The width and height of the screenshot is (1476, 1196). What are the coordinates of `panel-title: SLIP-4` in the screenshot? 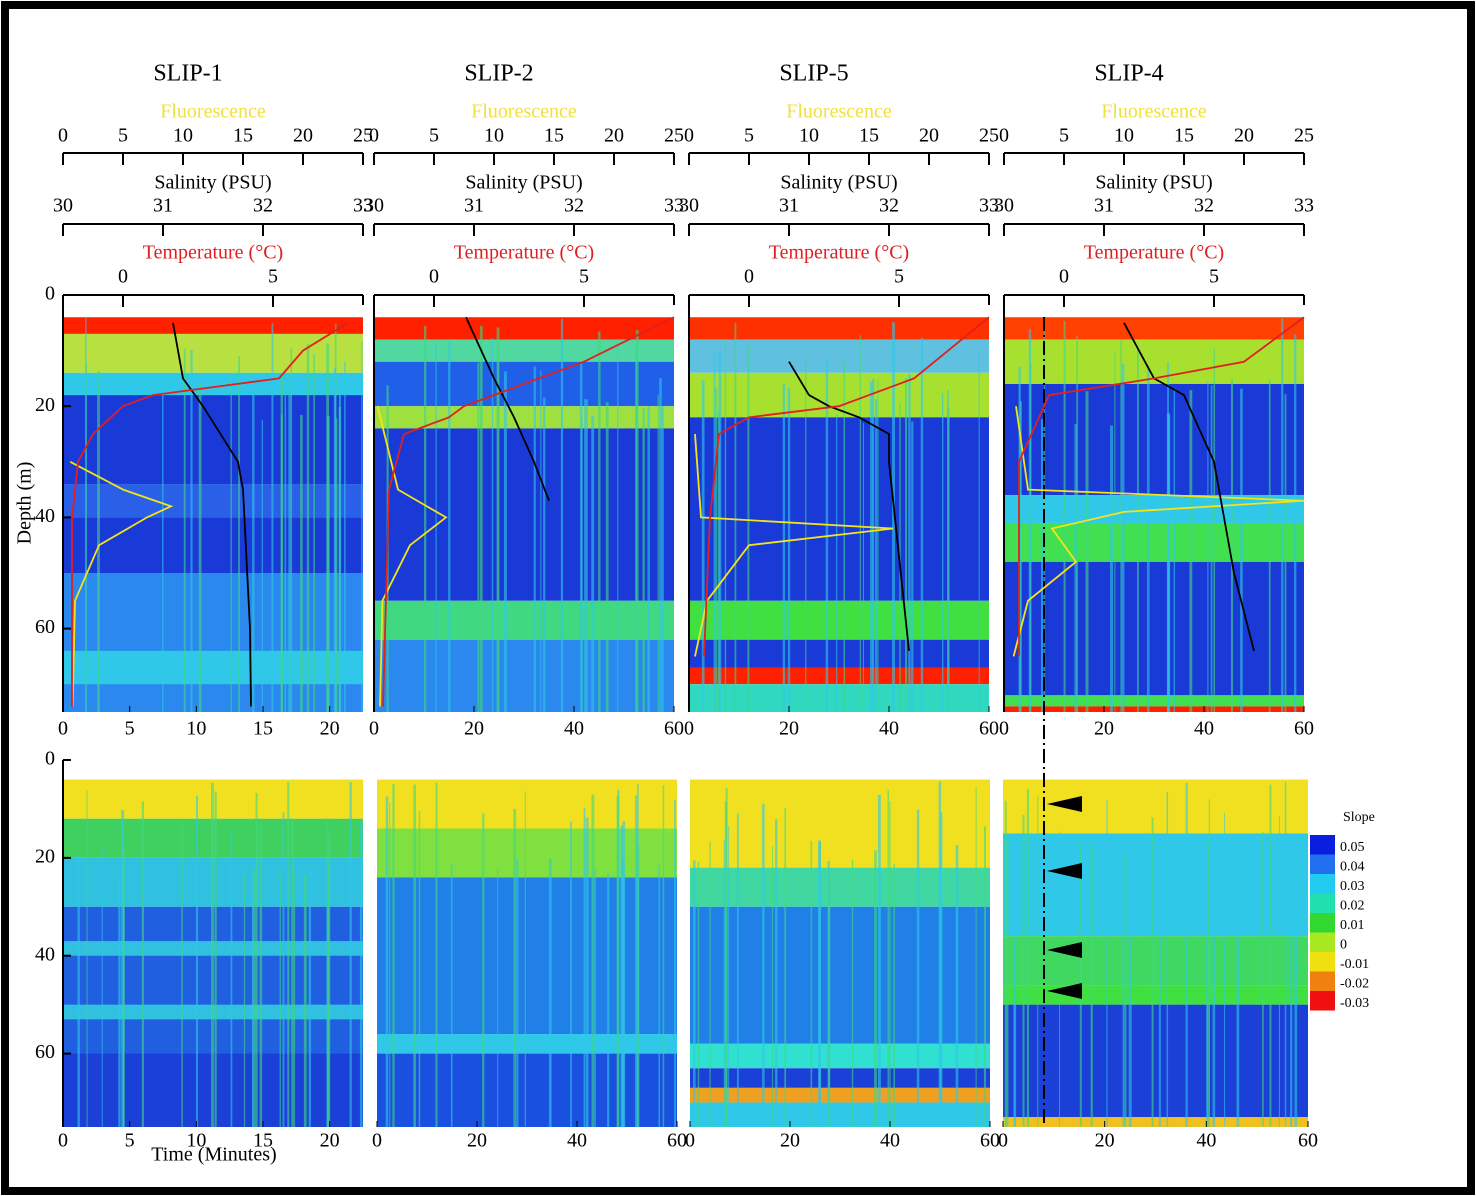 It's located at (1128, 74).